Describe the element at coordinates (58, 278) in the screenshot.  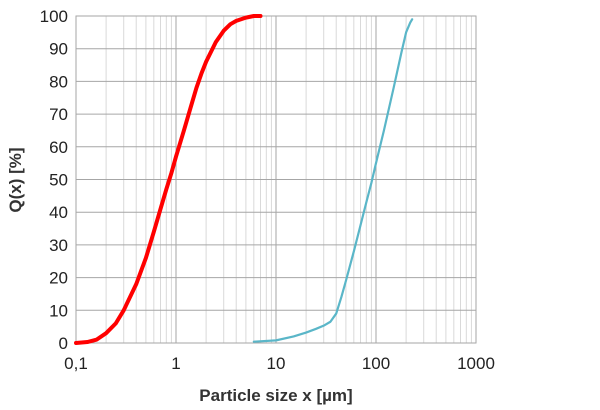
I see `y-tick-label: 20` at that location.